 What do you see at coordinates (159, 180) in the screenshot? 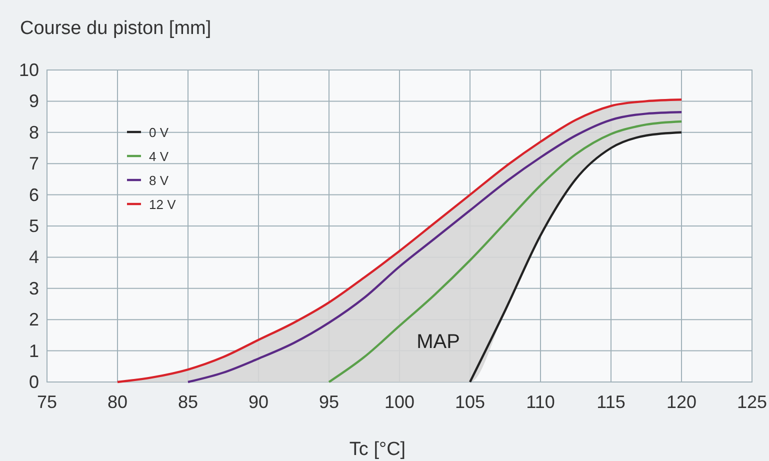
I see `legend-label: 8 V` at bounding box center [159, 180].